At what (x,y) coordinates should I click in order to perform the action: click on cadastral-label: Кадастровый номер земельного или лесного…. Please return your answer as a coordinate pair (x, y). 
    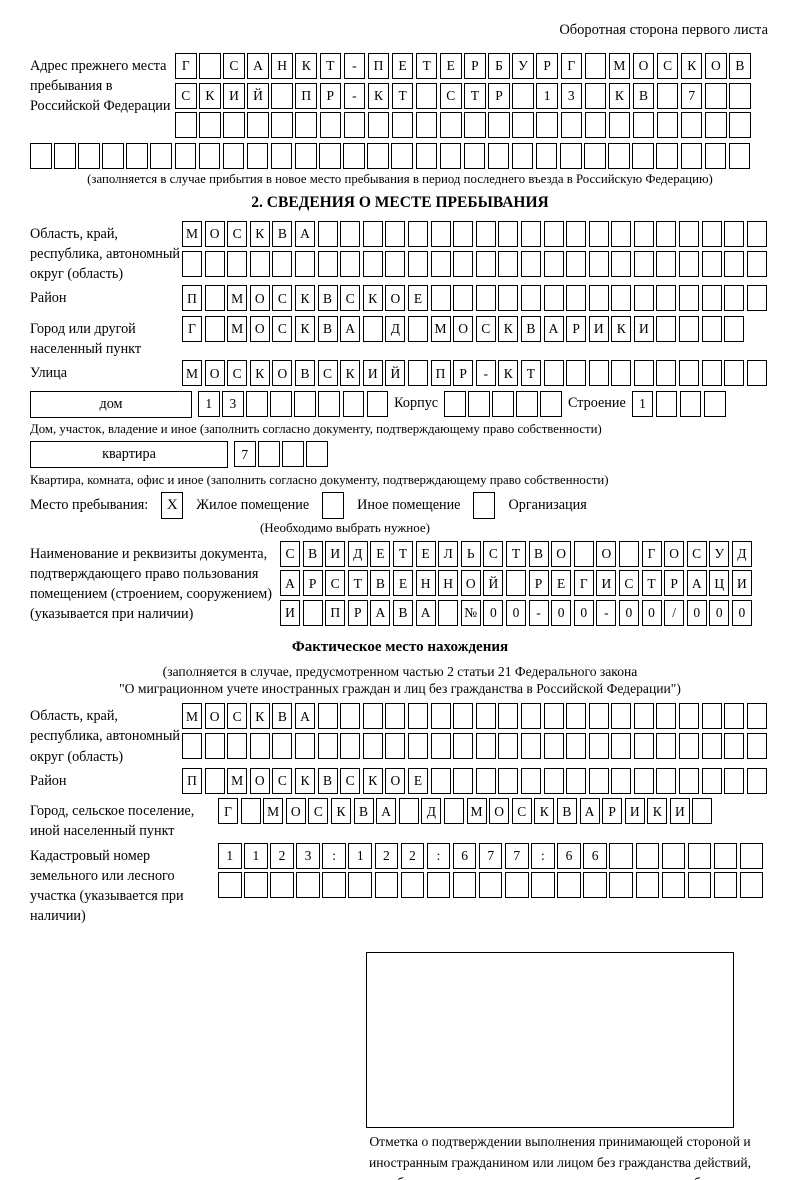
    Looking at the image, I should click on (107, 886).